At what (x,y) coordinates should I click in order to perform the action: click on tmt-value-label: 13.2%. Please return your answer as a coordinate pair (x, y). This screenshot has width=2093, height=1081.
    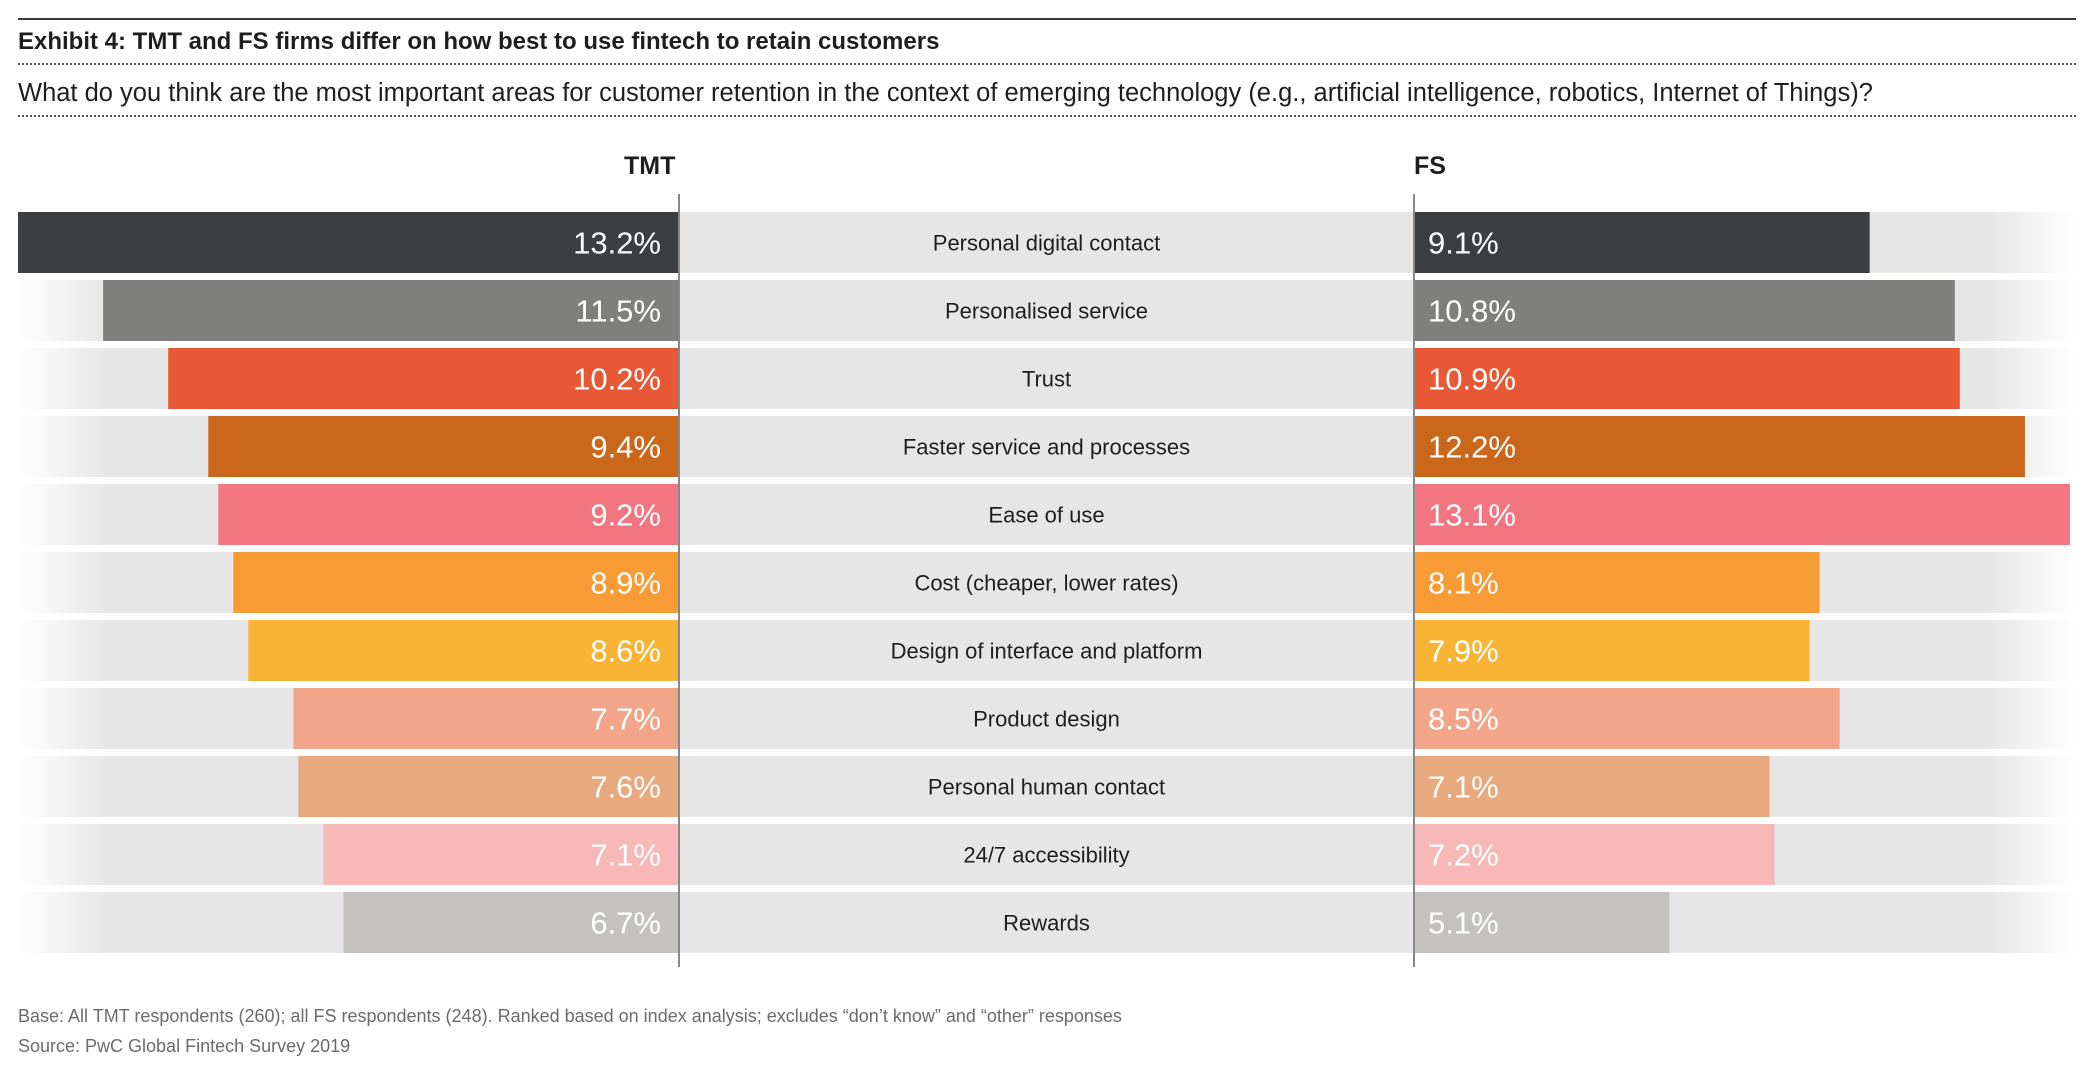
    Looking at the image, I should click on (617, 243).